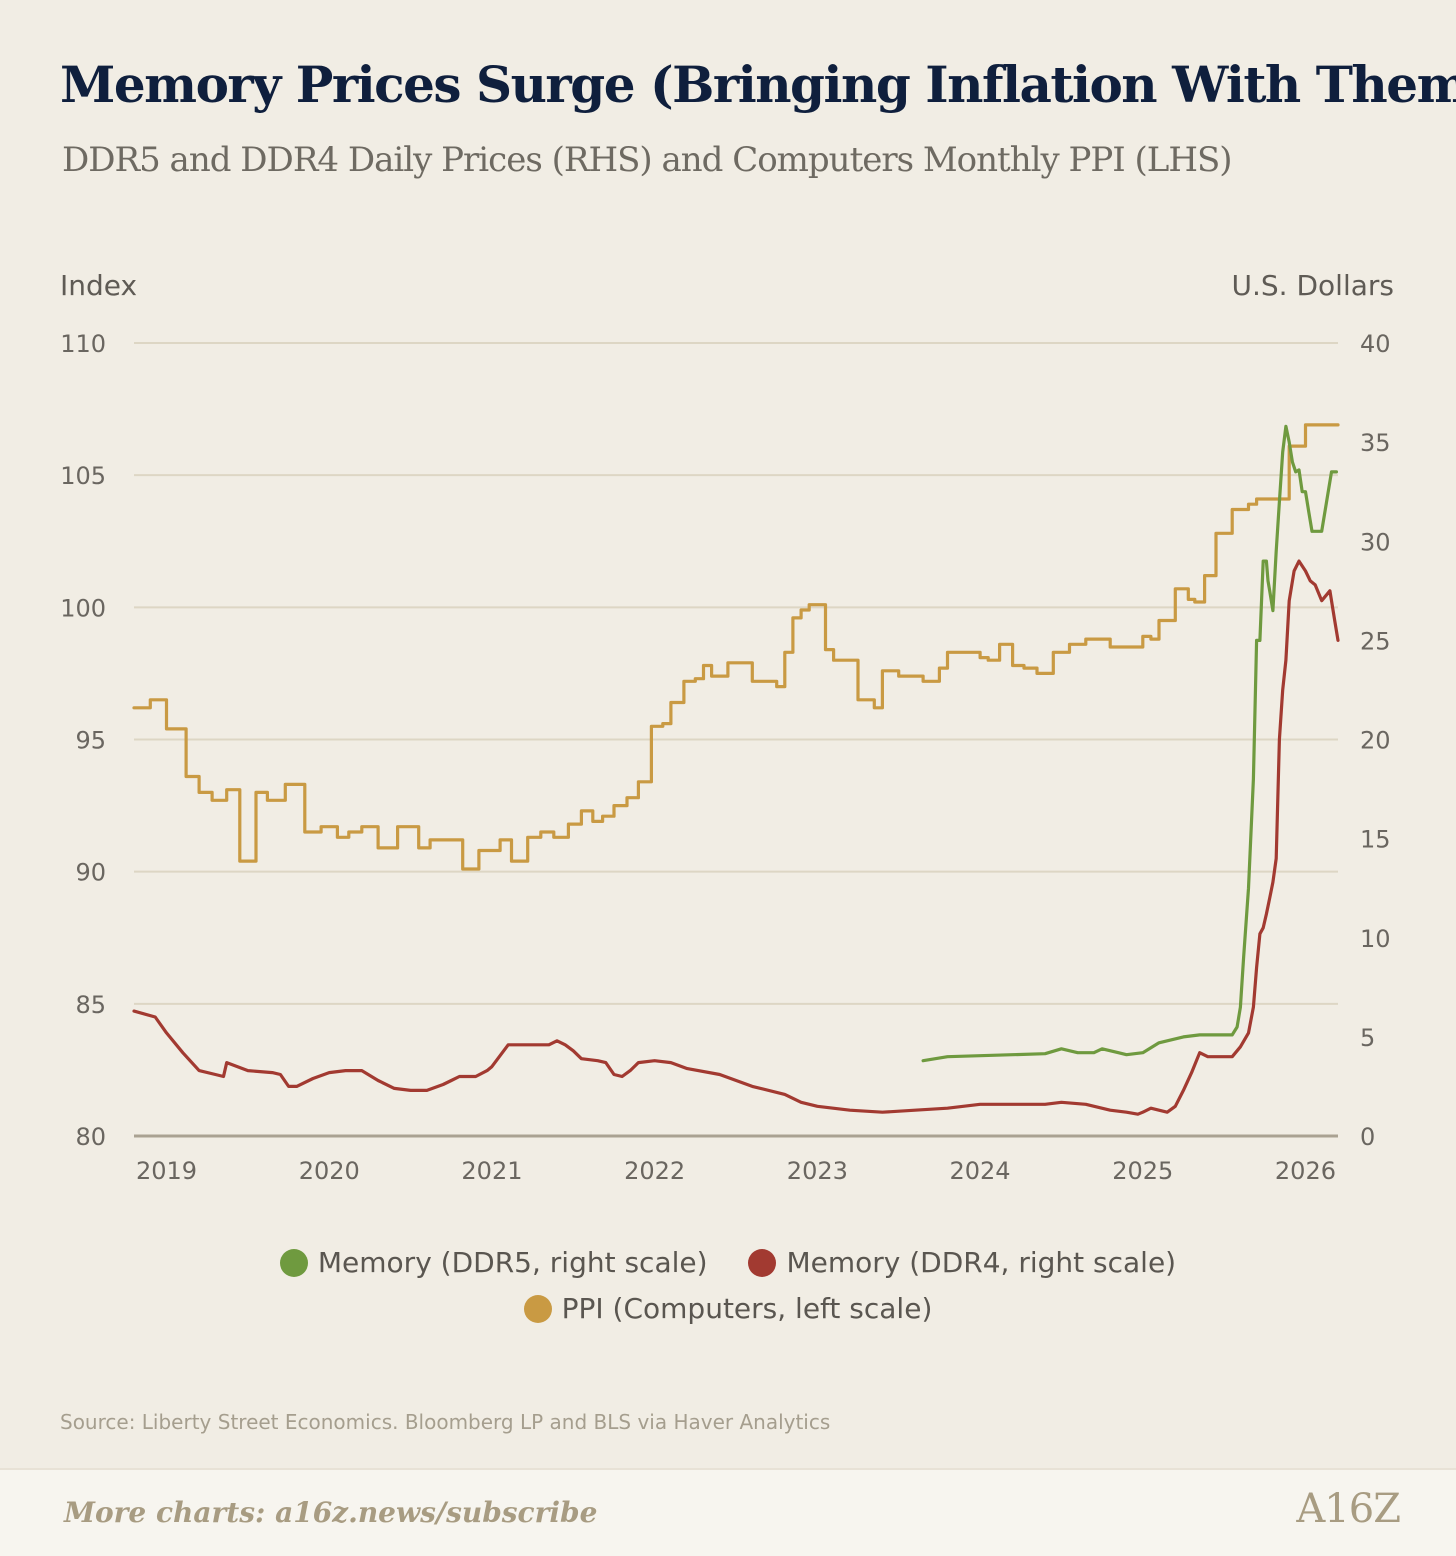 The image size is (1456, 1556). What do you see at coordinates (747, 1308) in the screenshot?
I see `legend-label-ppi: PPI (Computers, left scale)` at bounding box center [747, 1308].